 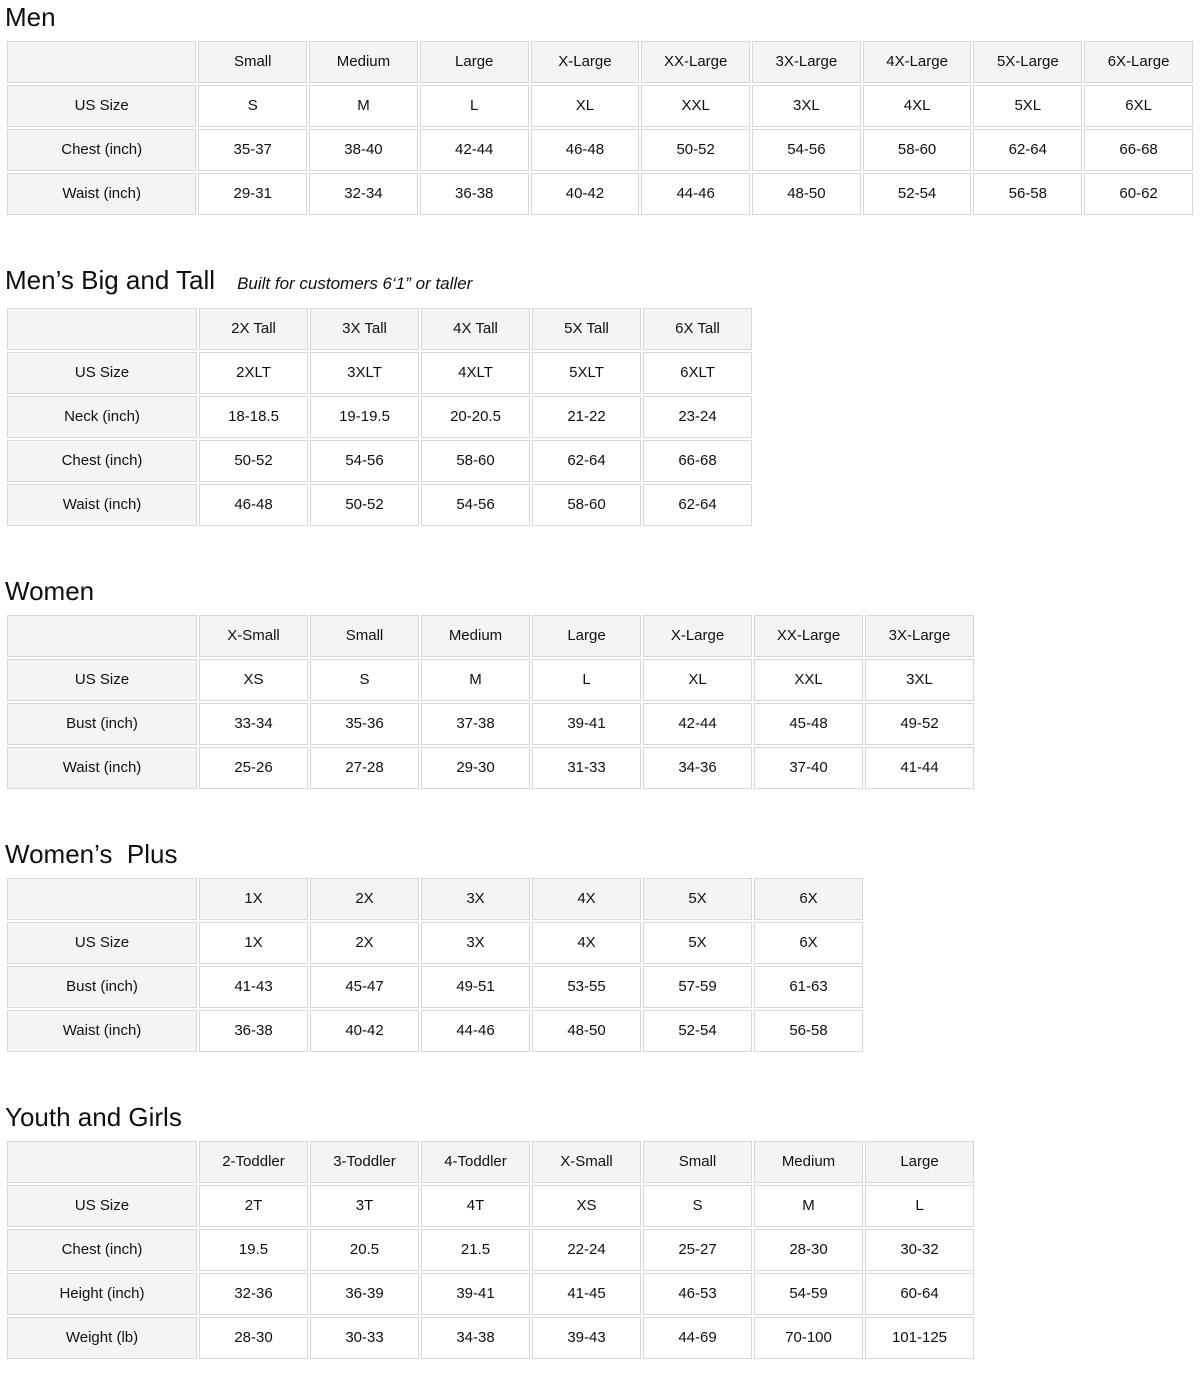 I want to click on section-title: Men’s Big and Tall, so click(x=110, y=280).